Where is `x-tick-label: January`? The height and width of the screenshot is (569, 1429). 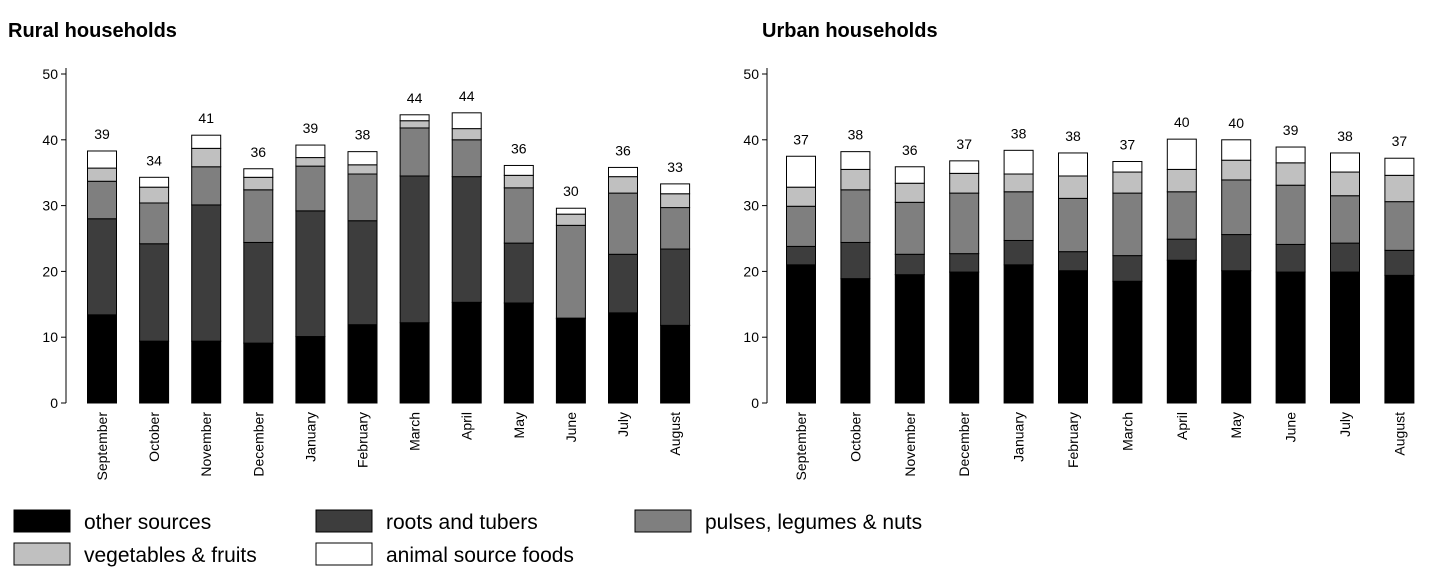
x-tick-label: January is located at coordinates (310, 437).